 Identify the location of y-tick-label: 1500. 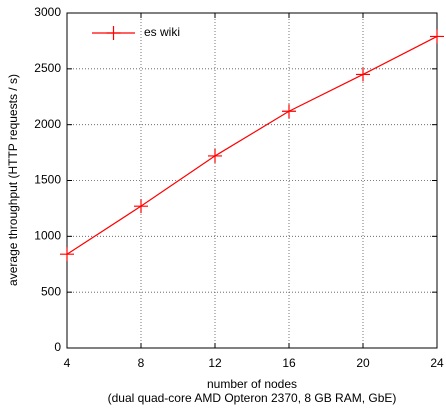
(47, 180).